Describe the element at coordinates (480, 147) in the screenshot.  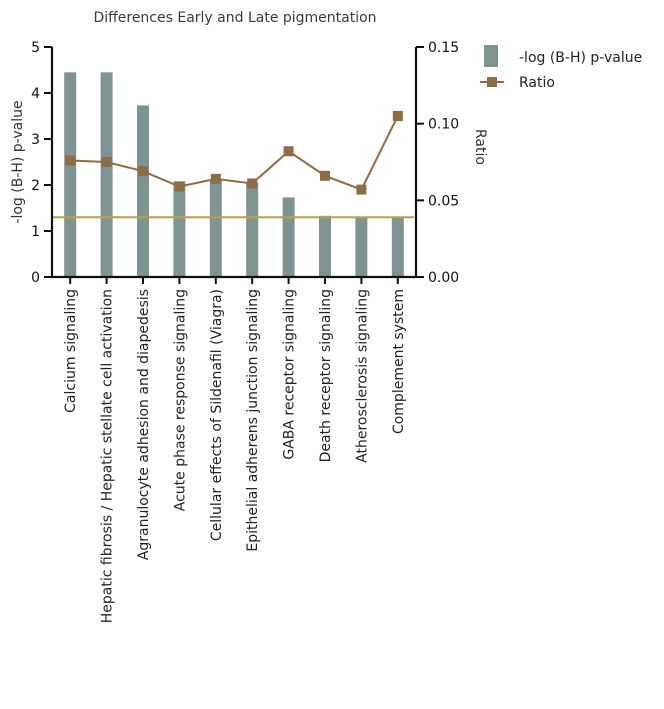
I see `y2-axis-title: Ratio` at that location.